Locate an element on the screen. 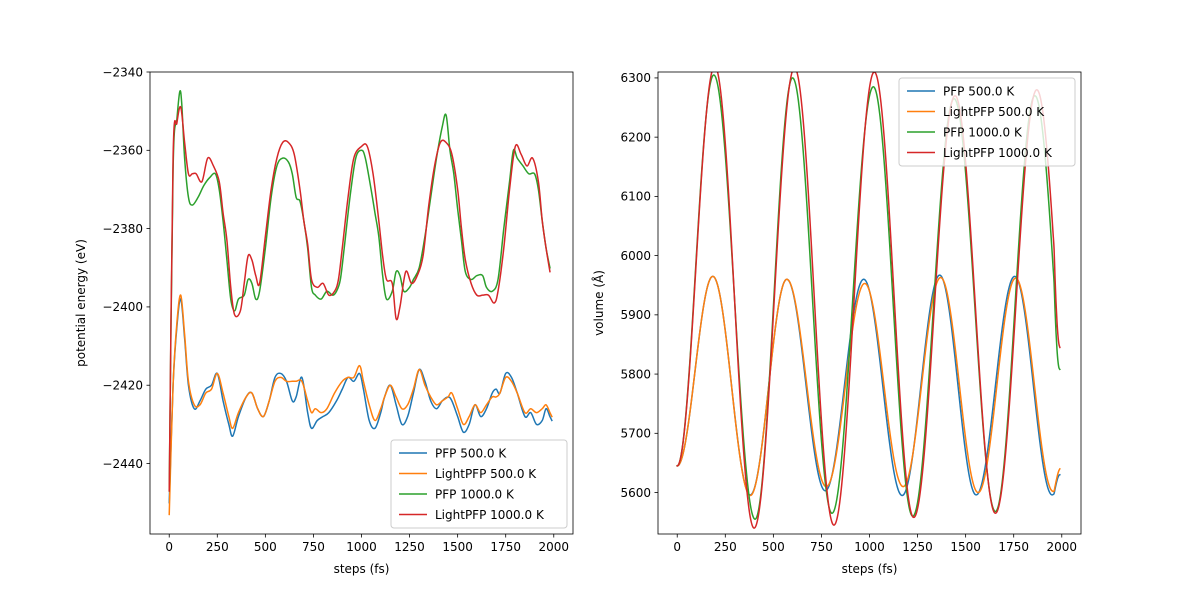 The height and width of the screenshot is (600, 1200). y-tick-label: 5800 is located at coordinates (635, 374).